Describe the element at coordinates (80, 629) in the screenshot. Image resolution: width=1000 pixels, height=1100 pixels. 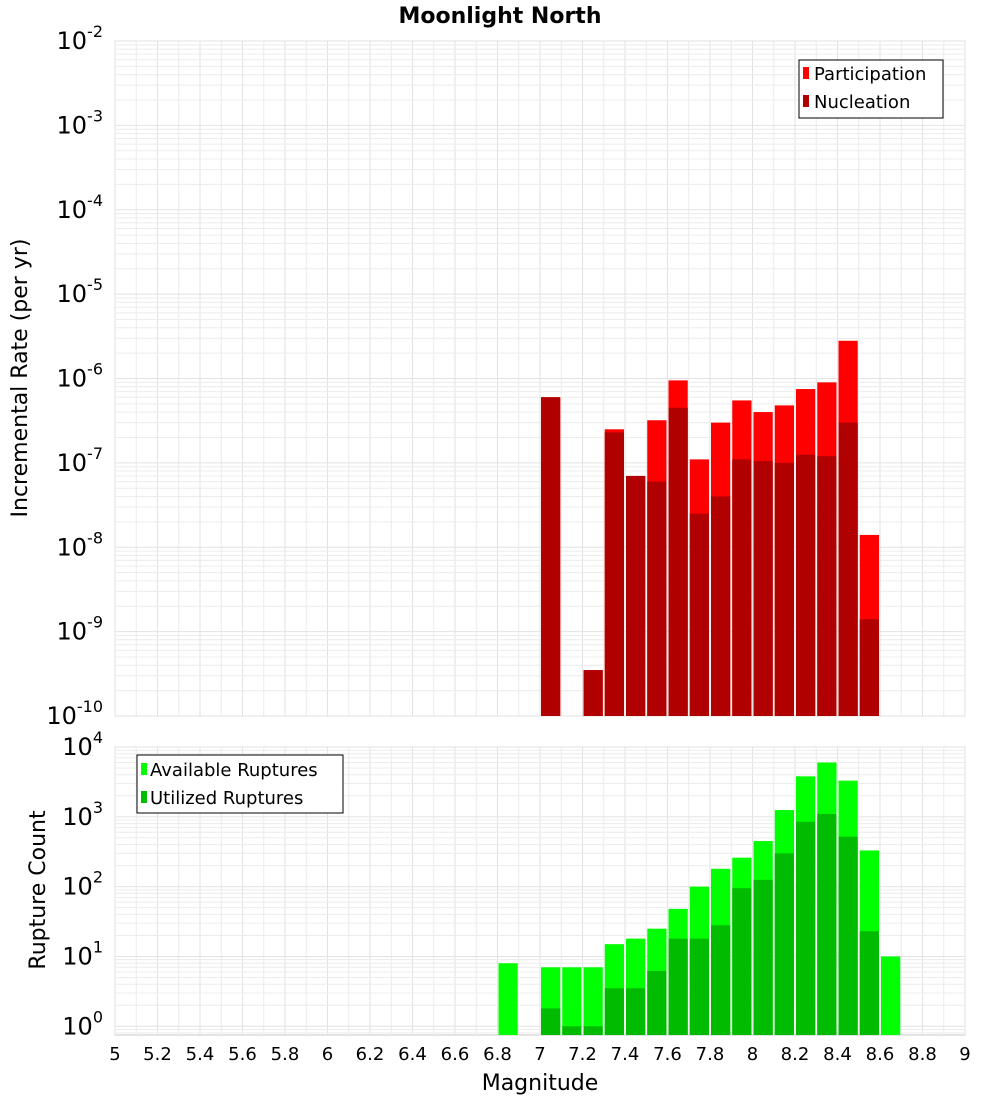
I see `y-tick-label: 10⁻⁹` at that location.